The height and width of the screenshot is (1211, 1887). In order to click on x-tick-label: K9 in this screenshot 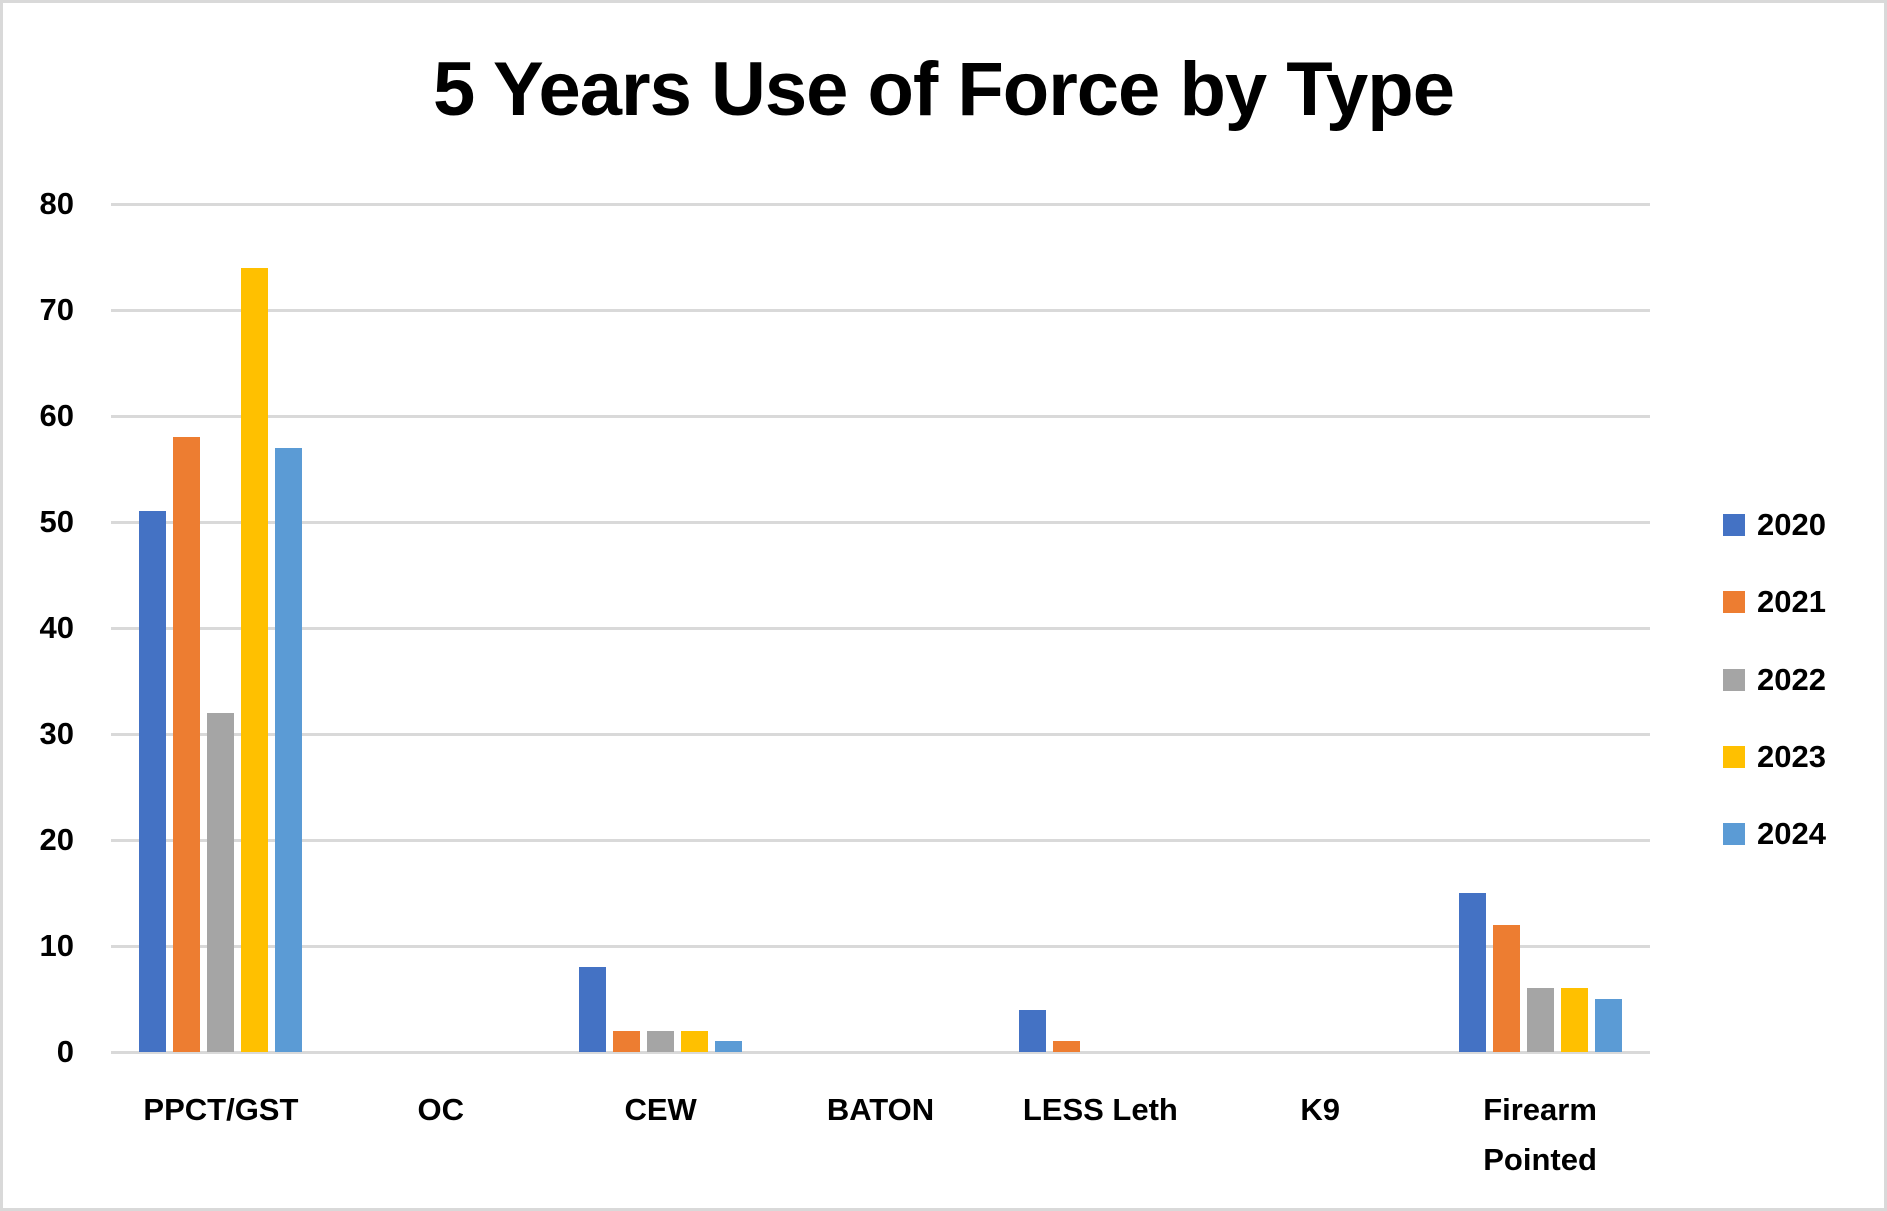, I will do `click(1320, 1110)`.